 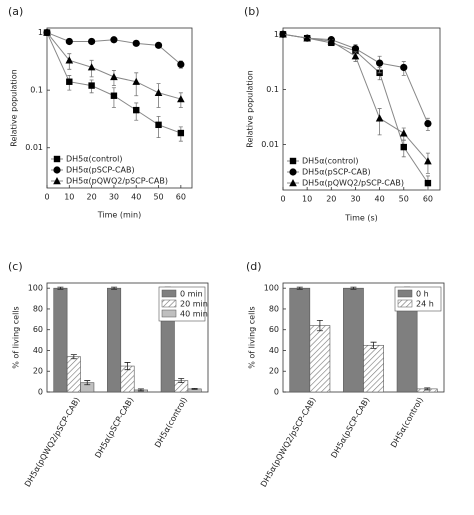 I want to click on legend-label: DH5α(control), so click(x=330, y=161).